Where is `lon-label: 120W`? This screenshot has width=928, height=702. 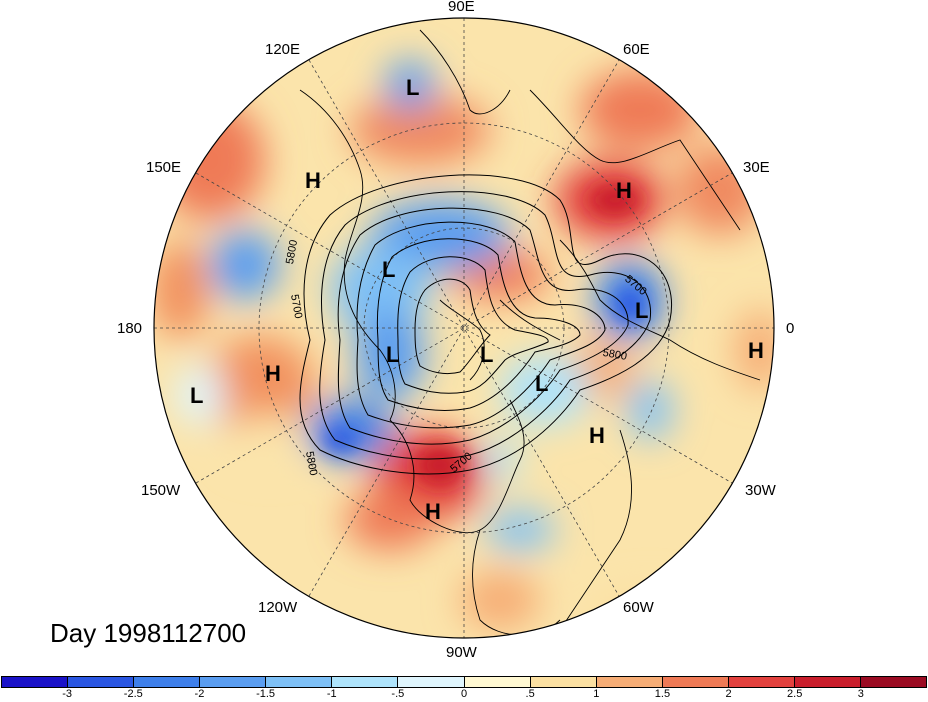
lon-label: 120W is located at coordinates (278, 607).